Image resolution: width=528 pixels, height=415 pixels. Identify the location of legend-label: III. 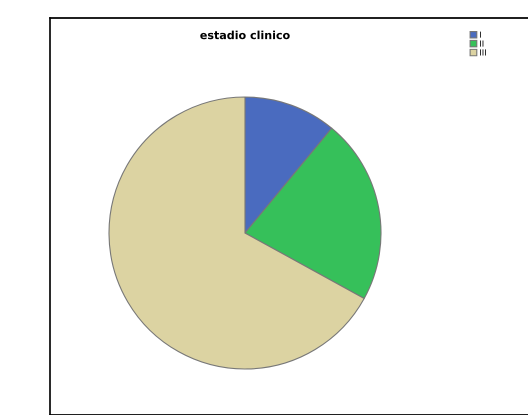
(483, 52).